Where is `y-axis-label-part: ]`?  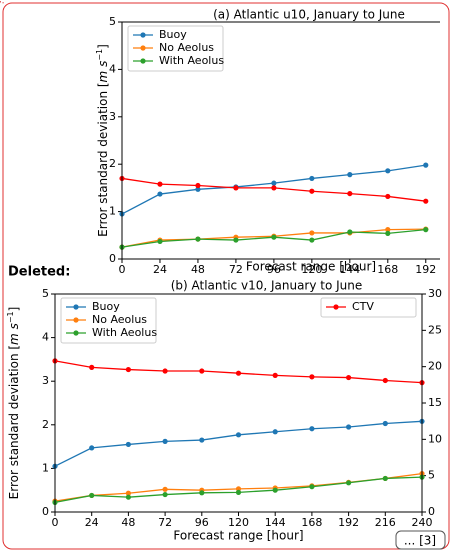 y-axis-label-part: ] is located at coordinates (103, 46).